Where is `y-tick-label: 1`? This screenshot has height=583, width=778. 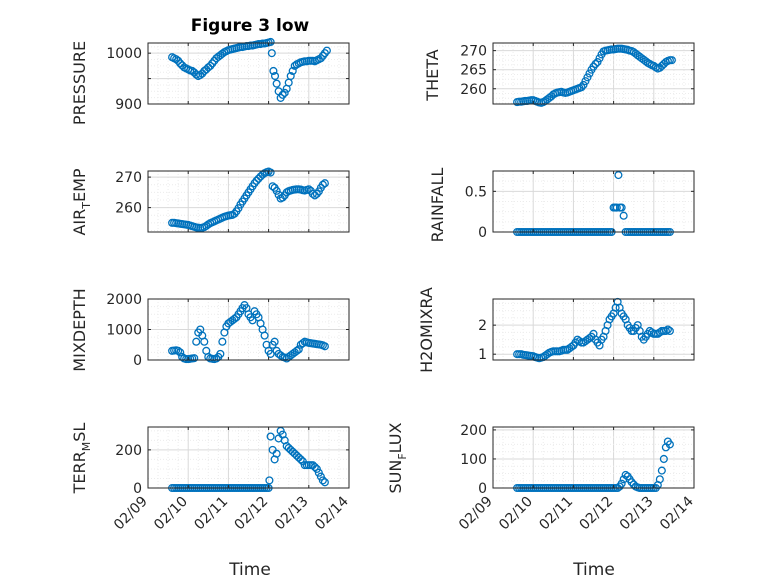 y-tick-label: 1 is located at coordinates (482, 355).